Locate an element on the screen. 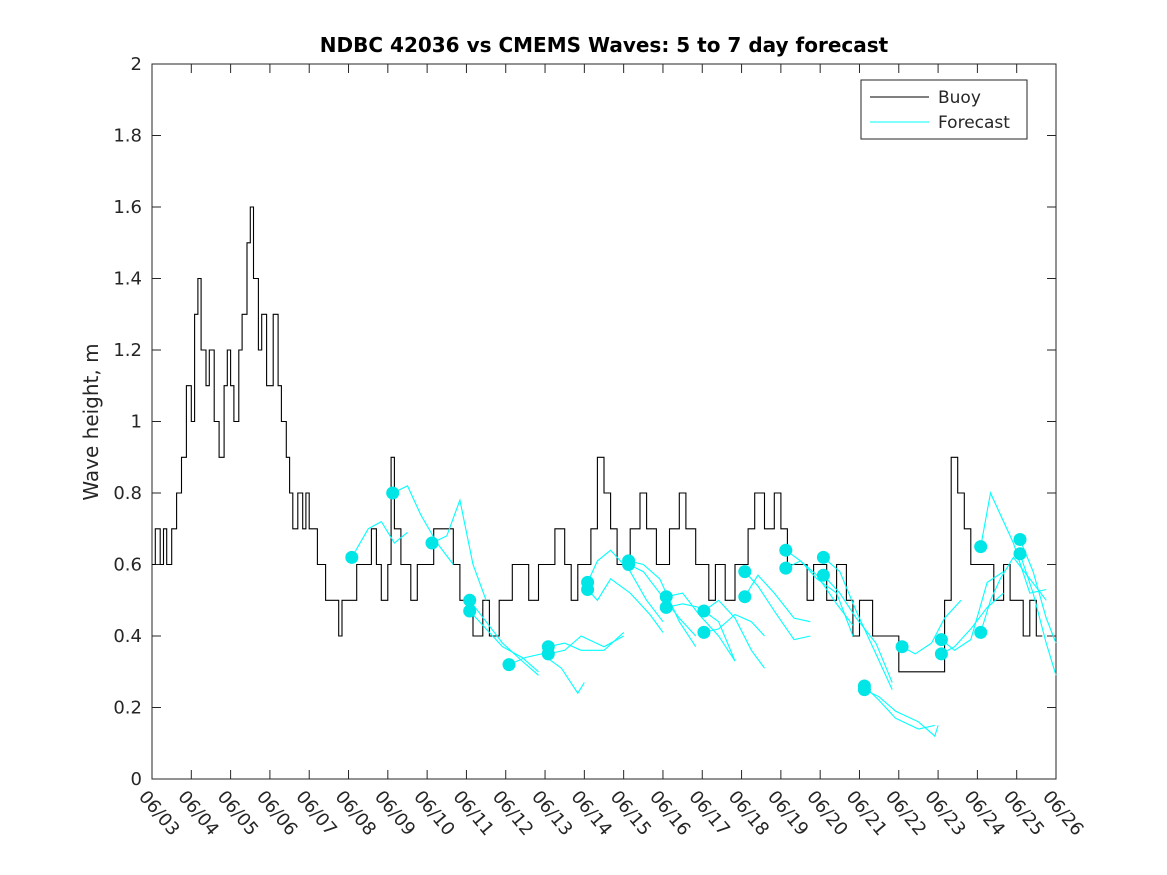  y-tick-label: 0.4 is located at coordinates (127, 636).